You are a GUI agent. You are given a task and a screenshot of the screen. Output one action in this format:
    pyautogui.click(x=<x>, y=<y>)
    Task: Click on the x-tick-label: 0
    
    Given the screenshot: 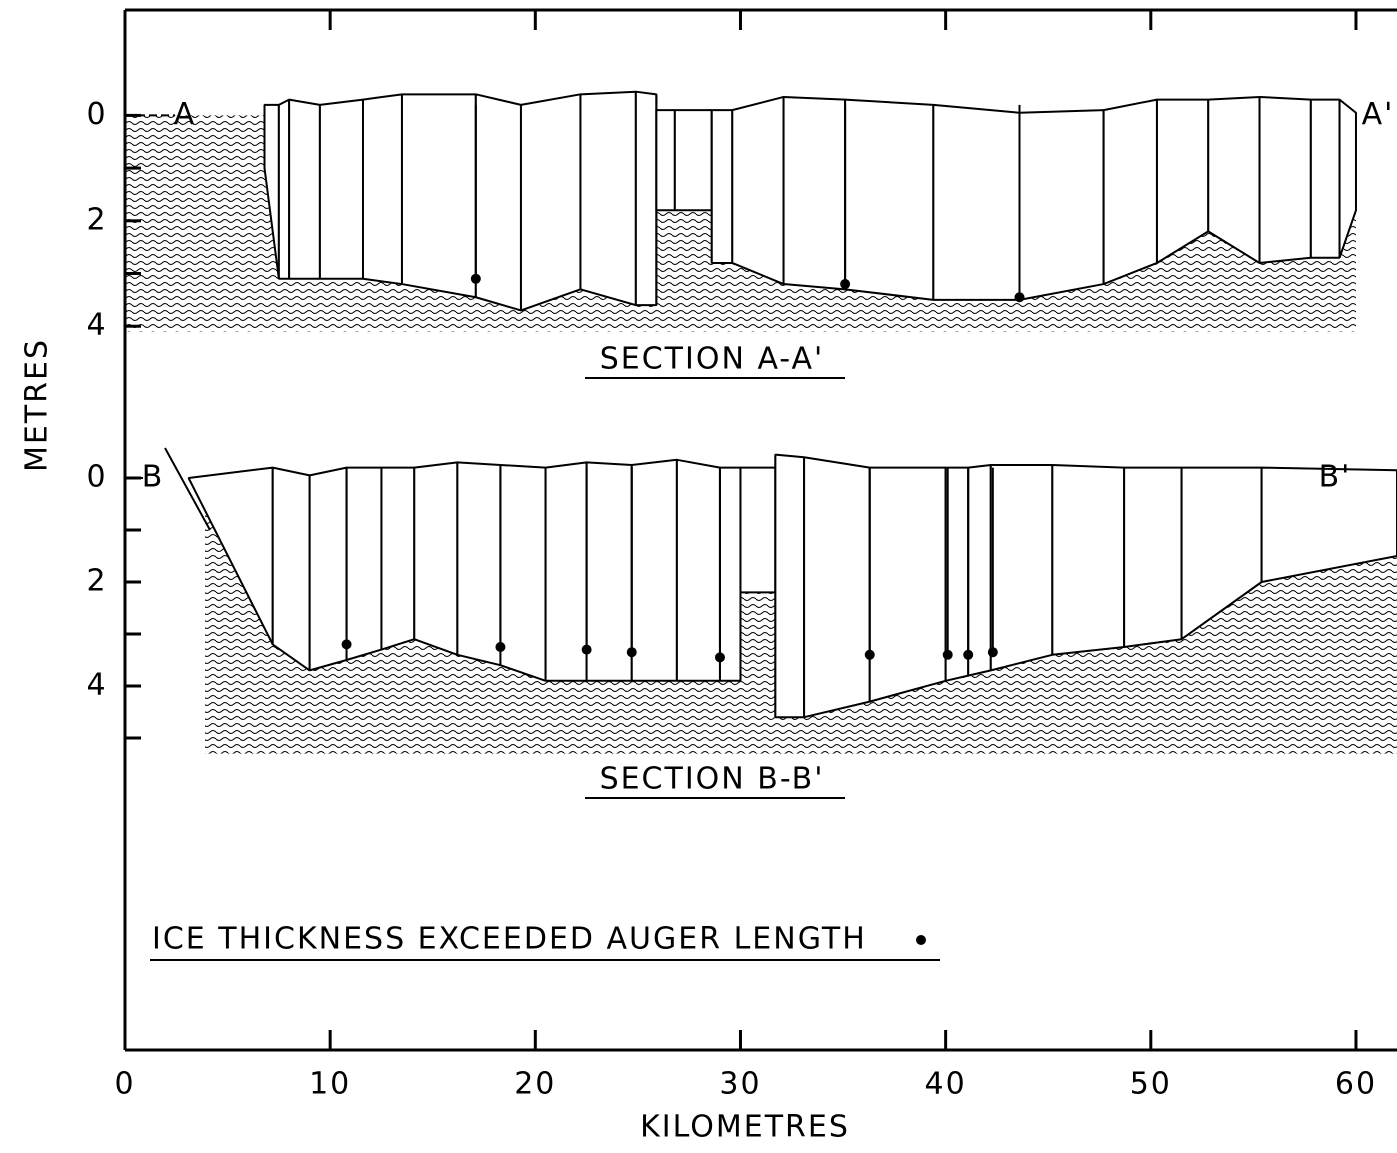 What is the action you would take?
    pyautogui.click(x=124, y=1084)
    